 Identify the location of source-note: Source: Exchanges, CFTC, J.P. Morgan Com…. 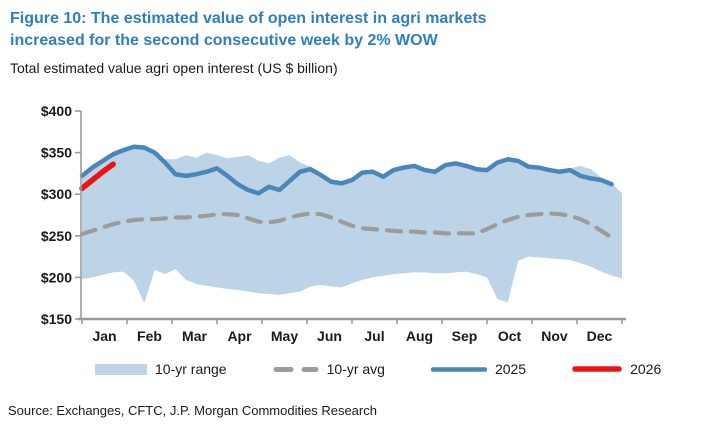
(192, 410).